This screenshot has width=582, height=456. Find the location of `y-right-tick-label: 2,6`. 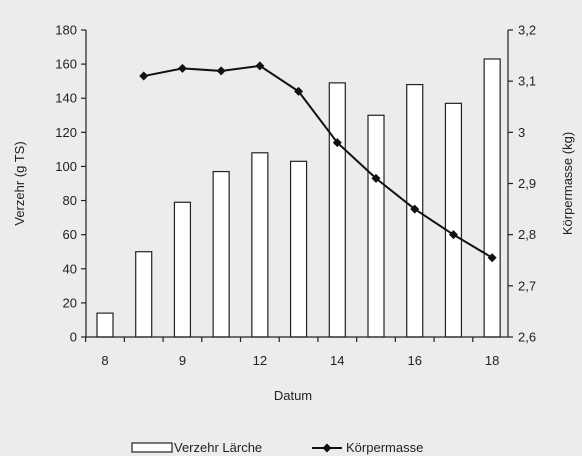

y-right-tick-label: 2,6 is located at coordinates (527, 337).